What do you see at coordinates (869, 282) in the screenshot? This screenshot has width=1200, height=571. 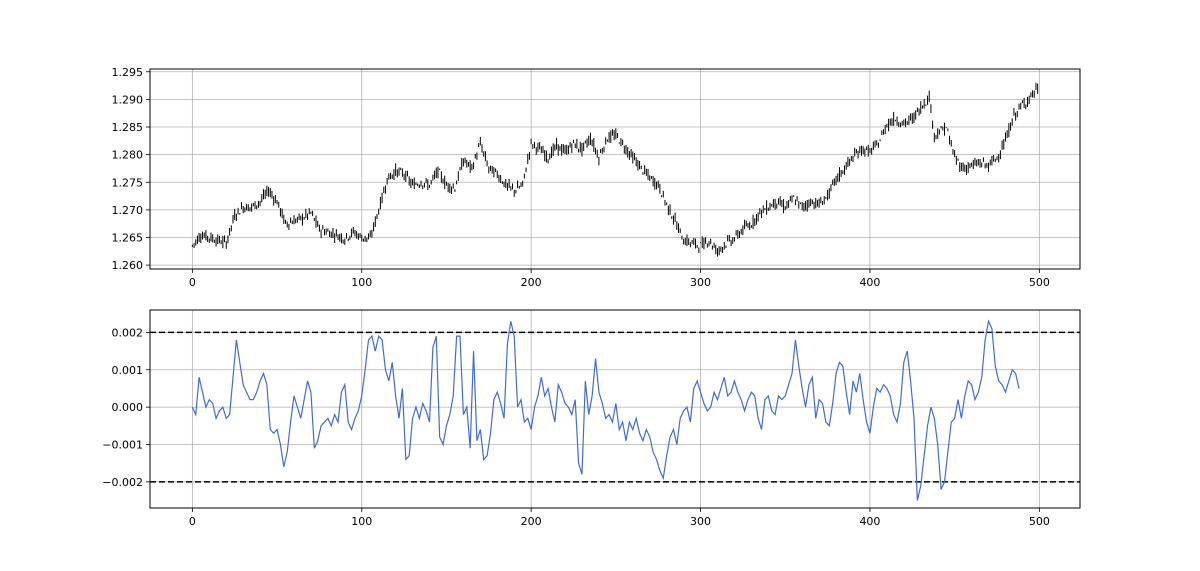 I see `price-x-tick-label: 400` at bounding box center [869, 282].